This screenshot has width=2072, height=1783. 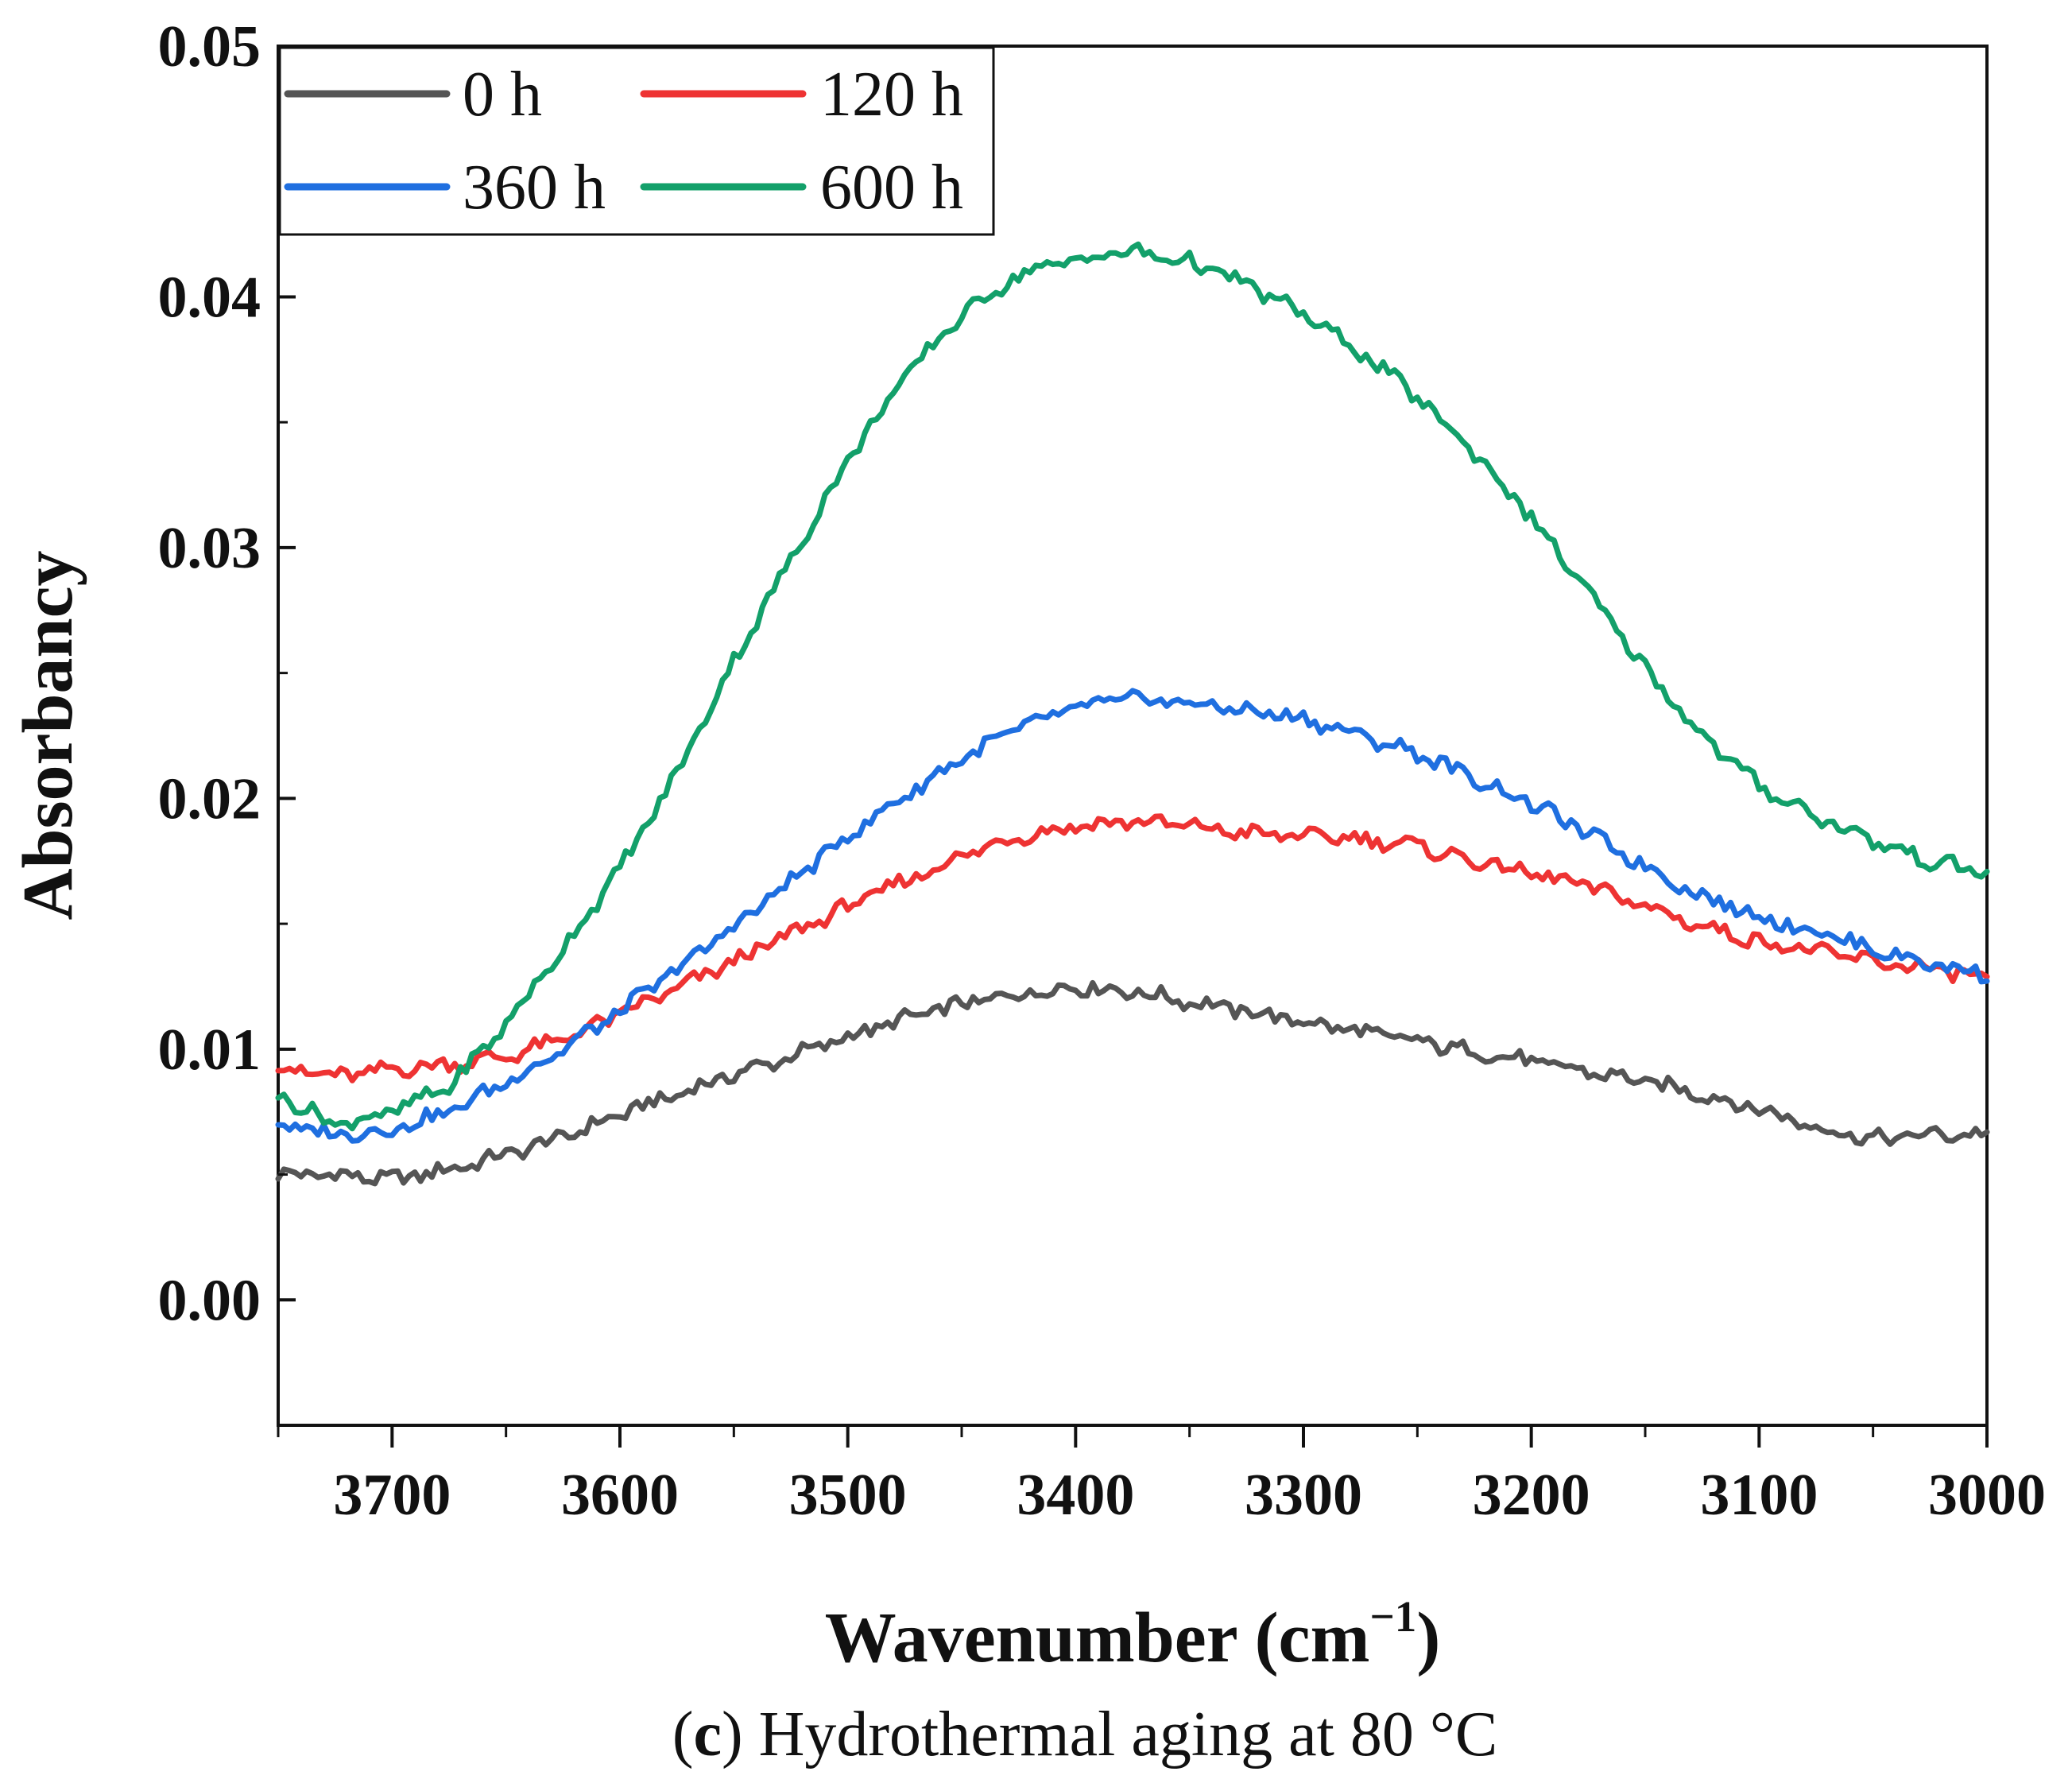 I want to click on y-tick-label: 0.03, so click(x=209, y=548).